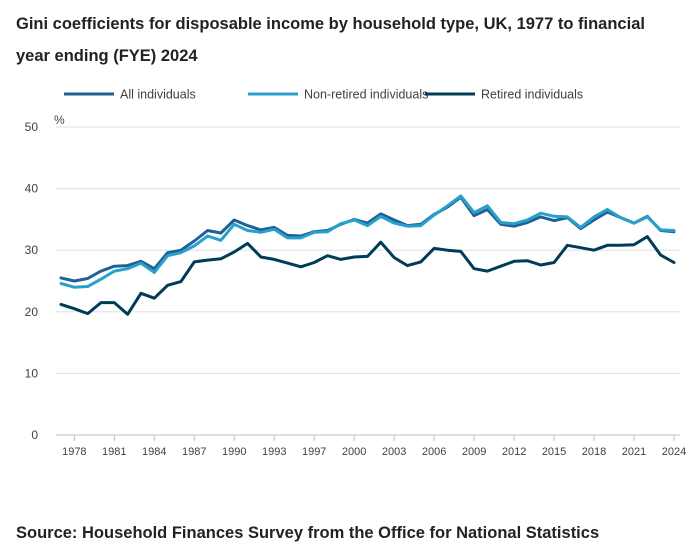 The image size is (695, 557). Describe the element at coordinates (234, 452) in the screenshot. I see `x-tick-label: 1990` at that location.